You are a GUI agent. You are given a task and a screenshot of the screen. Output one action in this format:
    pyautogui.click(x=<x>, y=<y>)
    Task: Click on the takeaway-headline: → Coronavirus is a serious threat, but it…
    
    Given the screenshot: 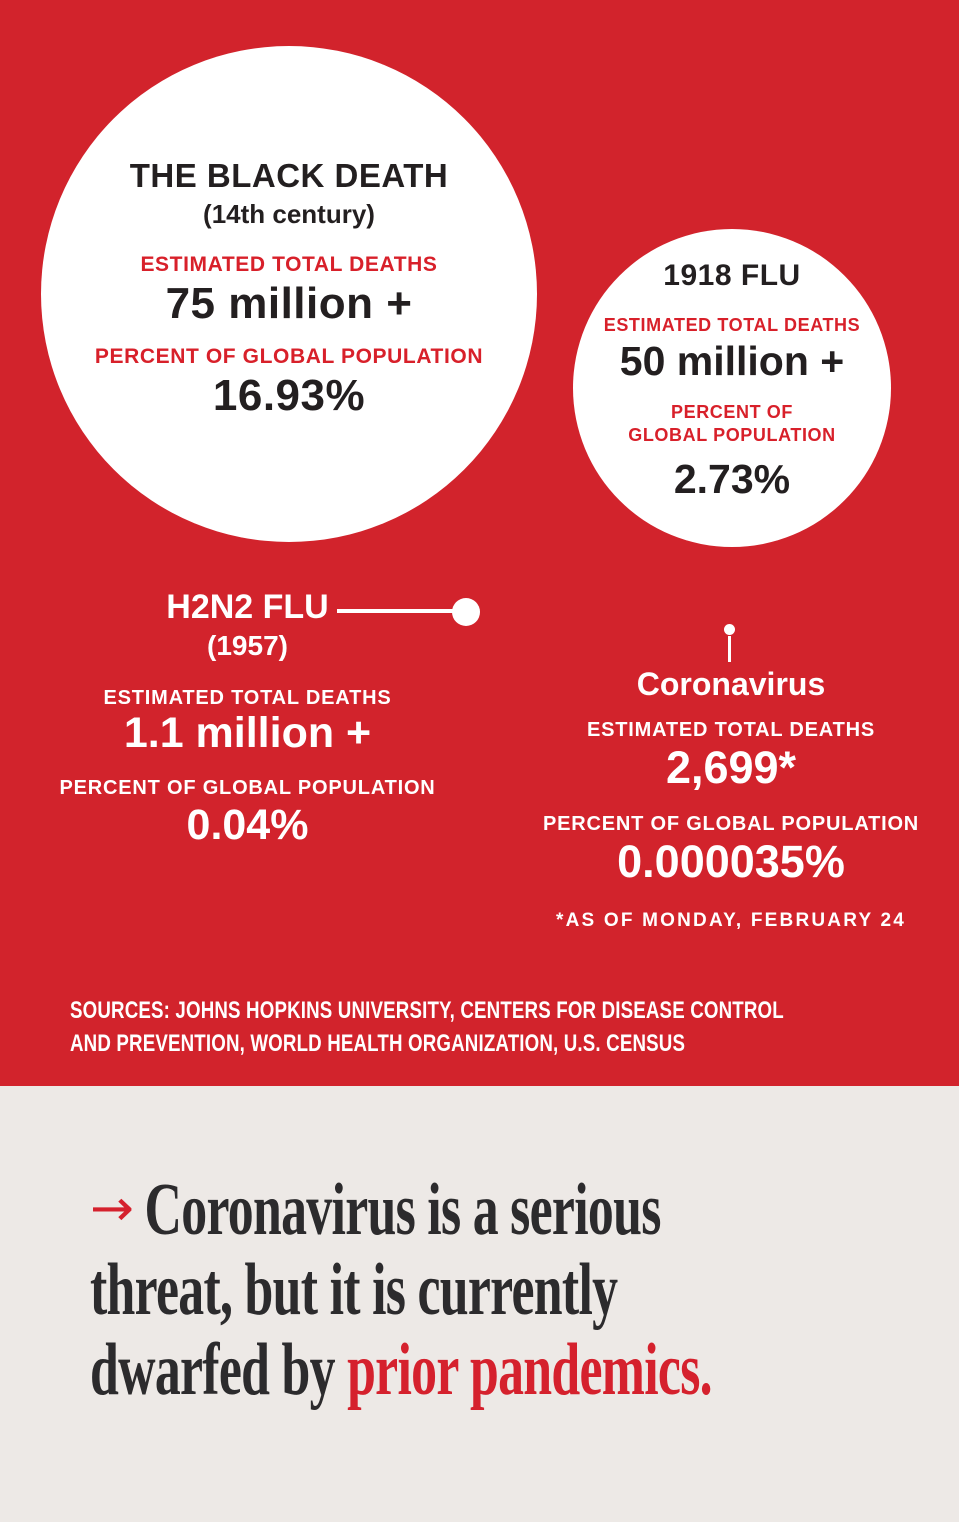 What is the action you would take?
    pyautogui.click(x=524, y=1289)
    